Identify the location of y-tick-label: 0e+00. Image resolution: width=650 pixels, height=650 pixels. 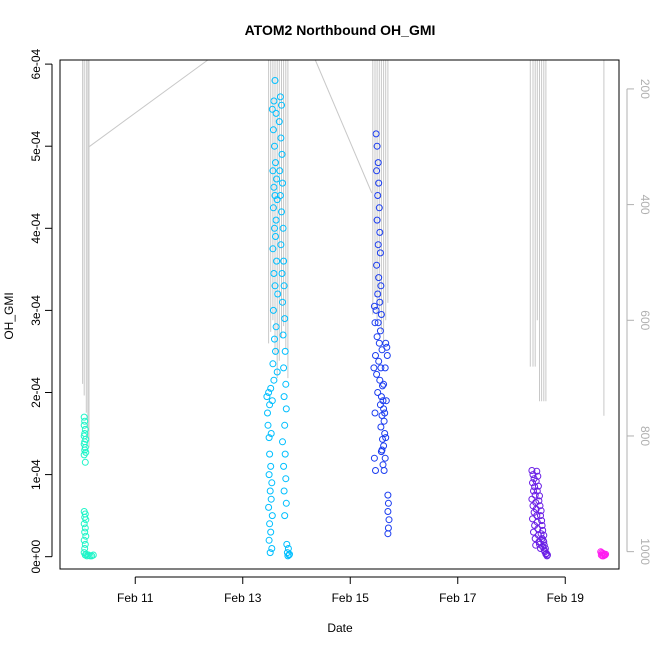
(36, 557).